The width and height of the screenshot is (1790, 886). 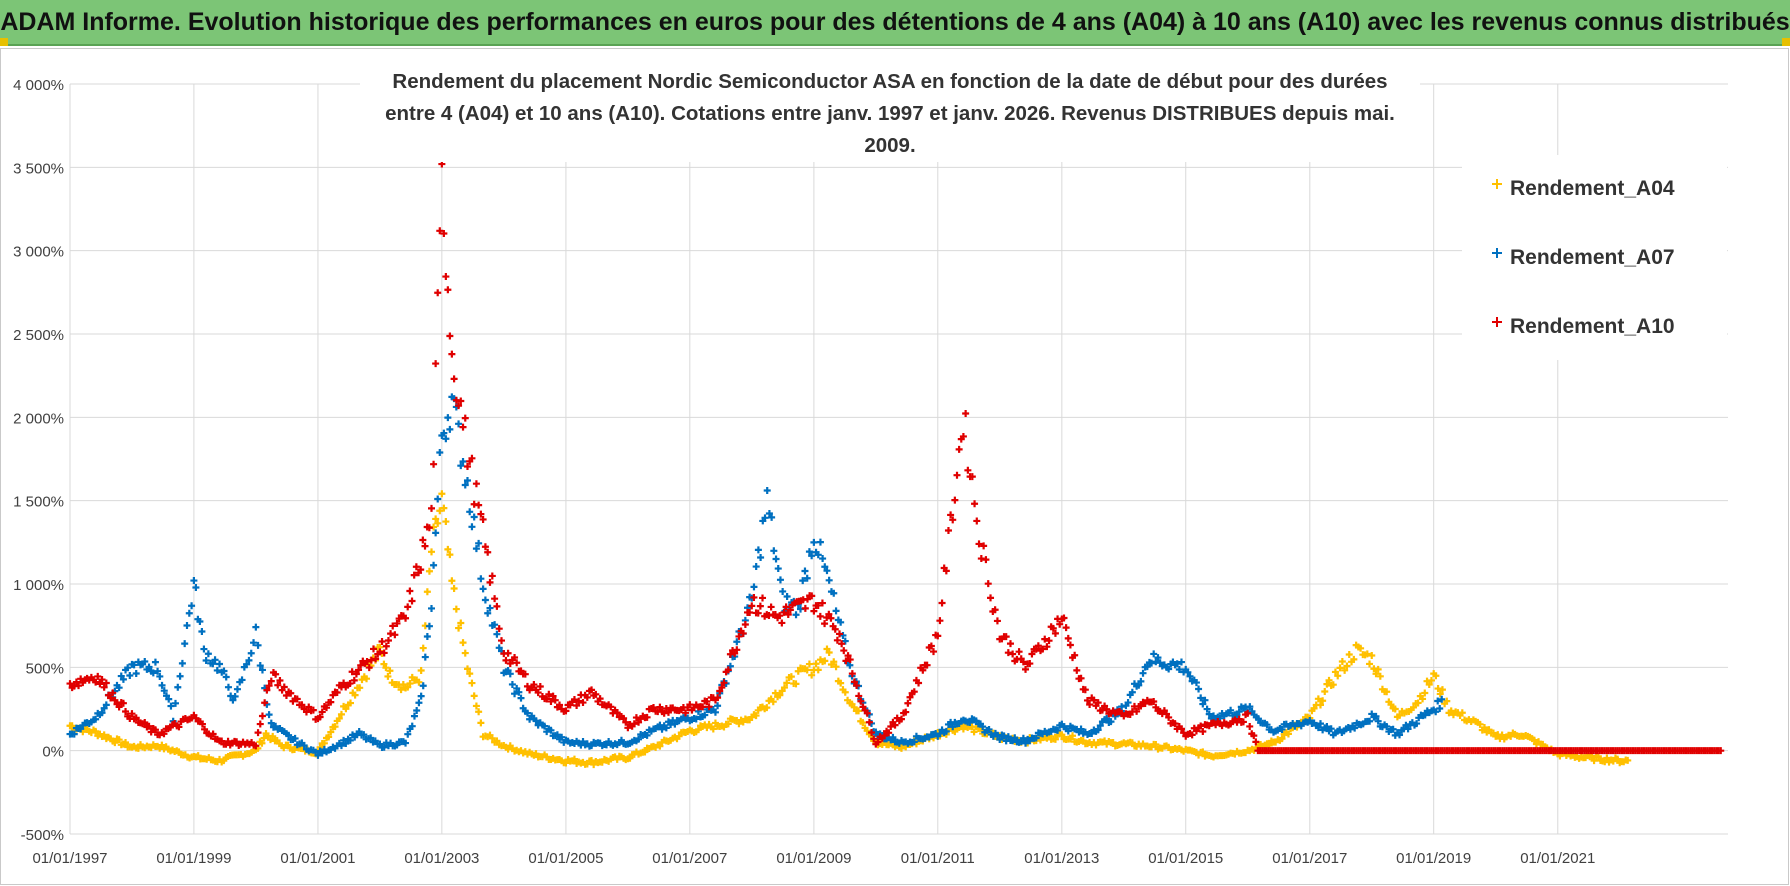 What do you see at coordinates (1497, 184) in the screenshot?
I see `legend-marker-a04` at bounding box center [1497, 184].